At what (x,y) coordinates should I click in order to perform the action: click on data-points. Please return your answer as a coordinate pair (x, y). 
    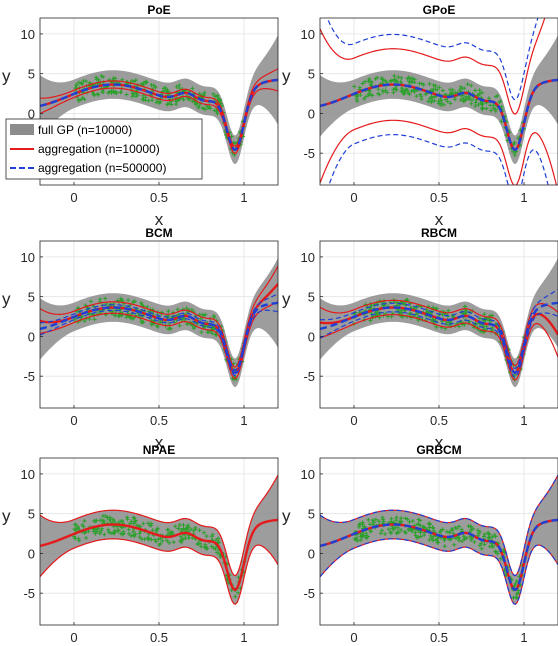
    Looking at the image, I should click on (439, 115).